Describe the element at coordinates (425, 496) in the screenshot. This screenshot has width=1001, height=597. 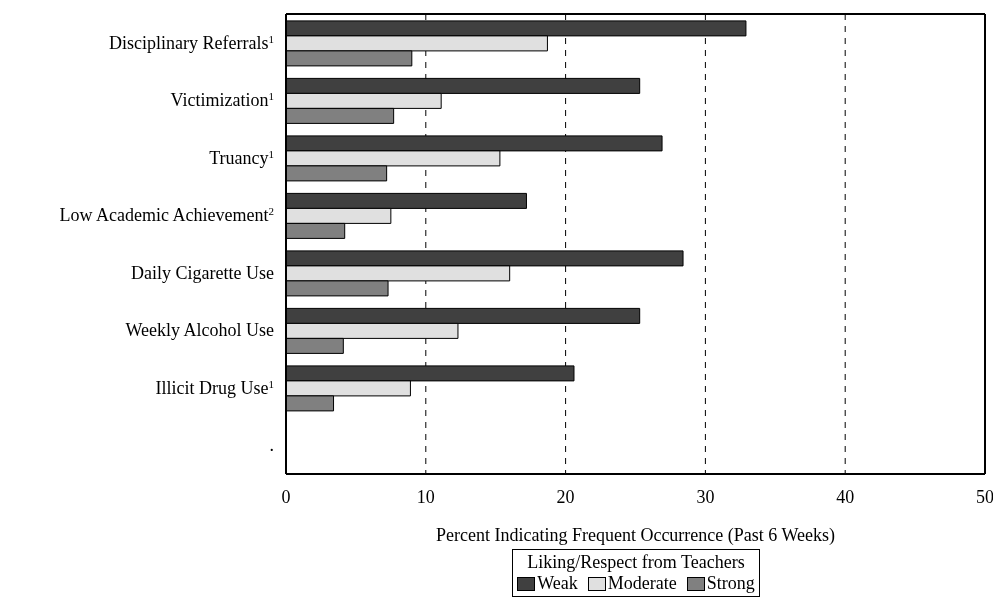
I see `x-tick-label: 10` at that location.